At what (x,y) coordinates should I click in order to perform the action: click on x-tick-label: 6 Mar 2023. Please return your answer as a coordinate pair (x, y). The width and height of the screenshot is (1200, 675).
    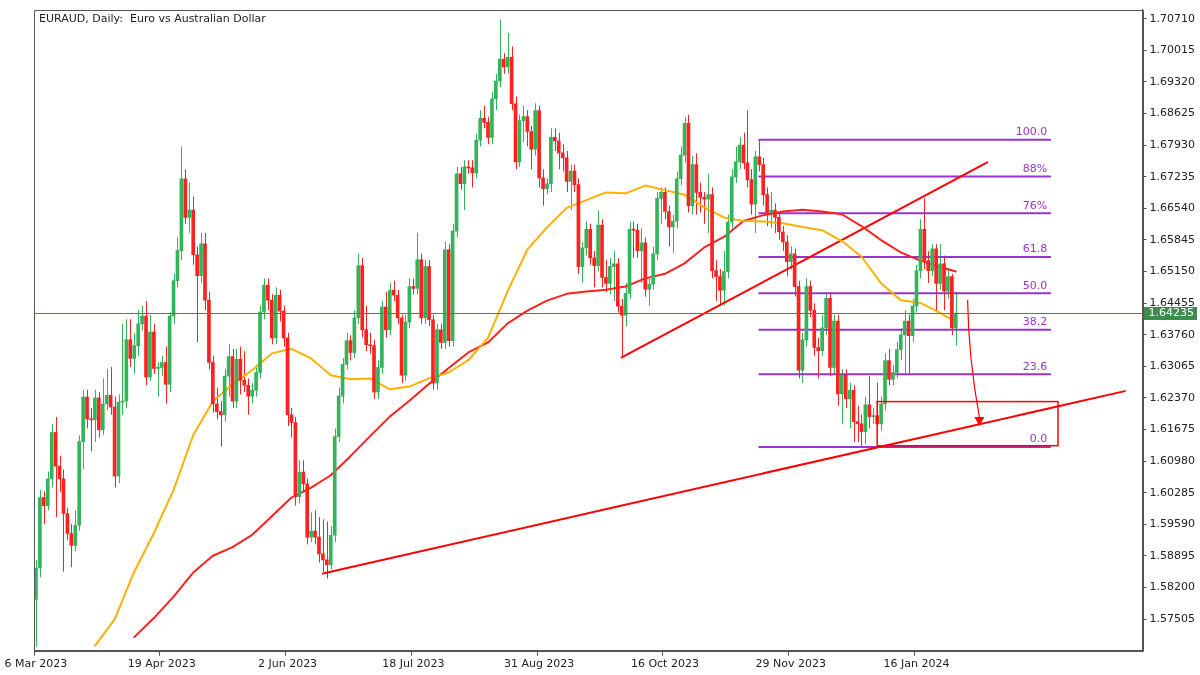
    Looking at the image, I should click on (36, 664).